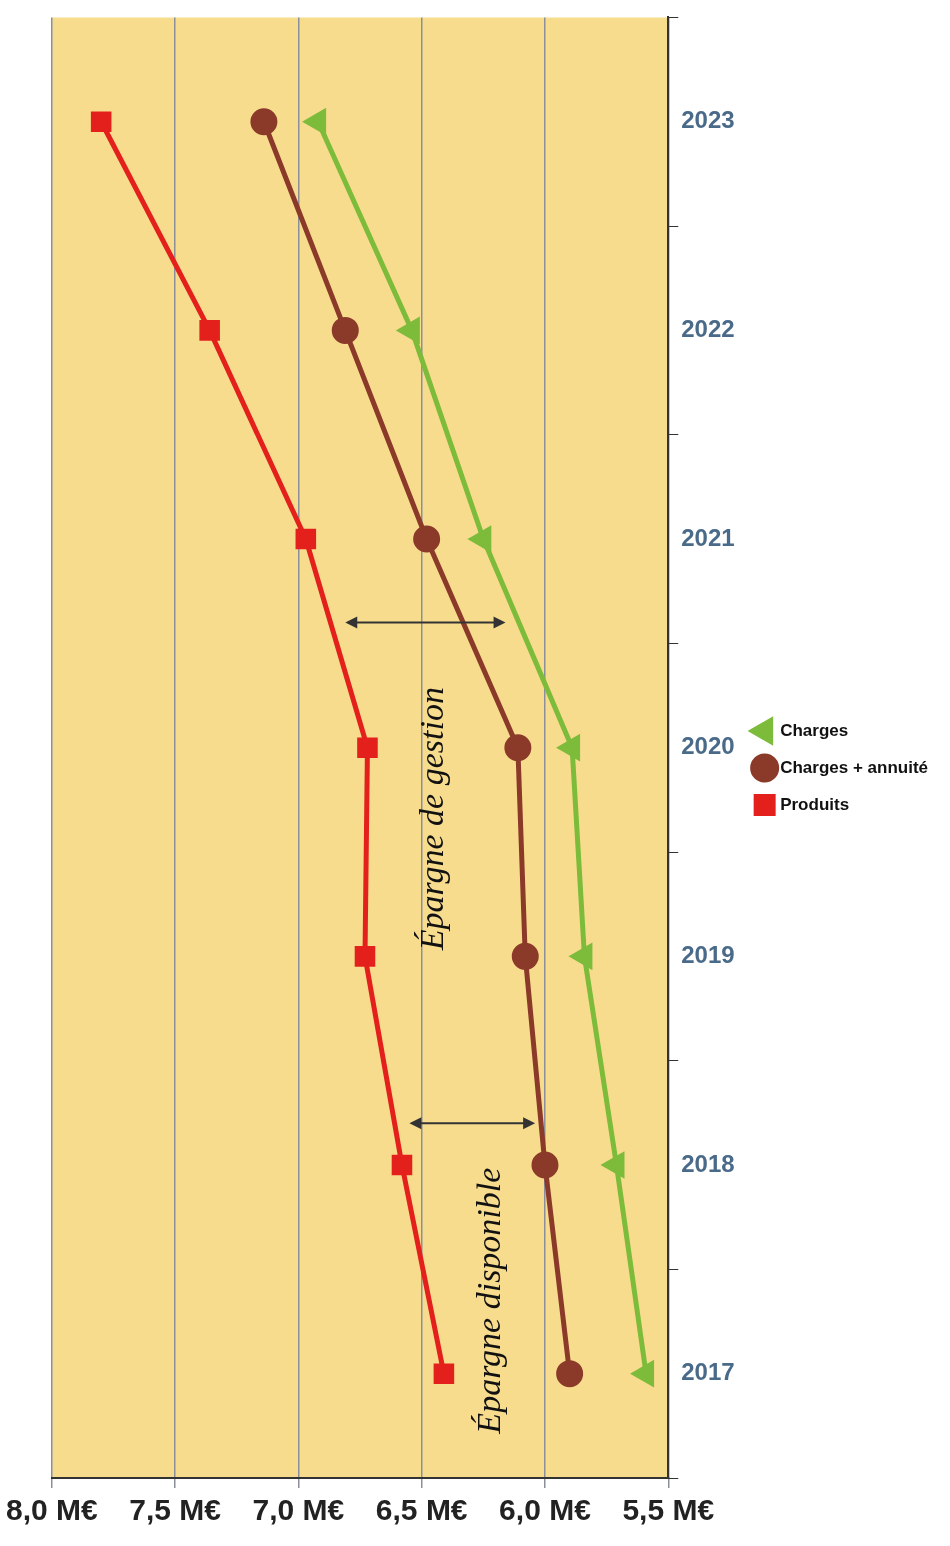  I want to click on x-tick-label: 6,5 M€, so click(421, 1510).